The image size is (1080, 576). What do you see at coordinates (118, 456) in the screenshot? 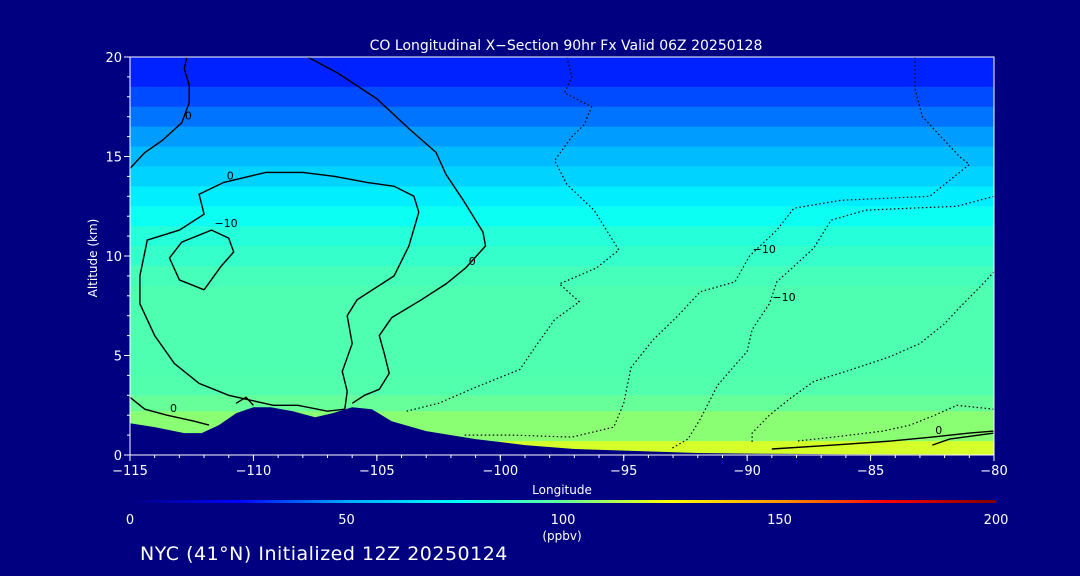
I see `y-tick-label: 0` at bounding box center [118, 456].